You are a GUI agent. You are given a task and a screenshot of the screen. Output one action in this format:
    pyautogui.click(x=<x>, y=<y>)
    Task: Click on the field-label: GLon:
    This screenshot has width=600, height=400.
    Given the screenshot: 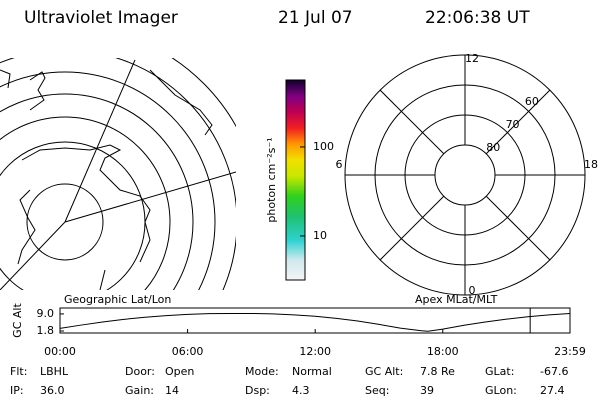 What is the action you would take?
    pyautogui.click(x=501, y=390)
    